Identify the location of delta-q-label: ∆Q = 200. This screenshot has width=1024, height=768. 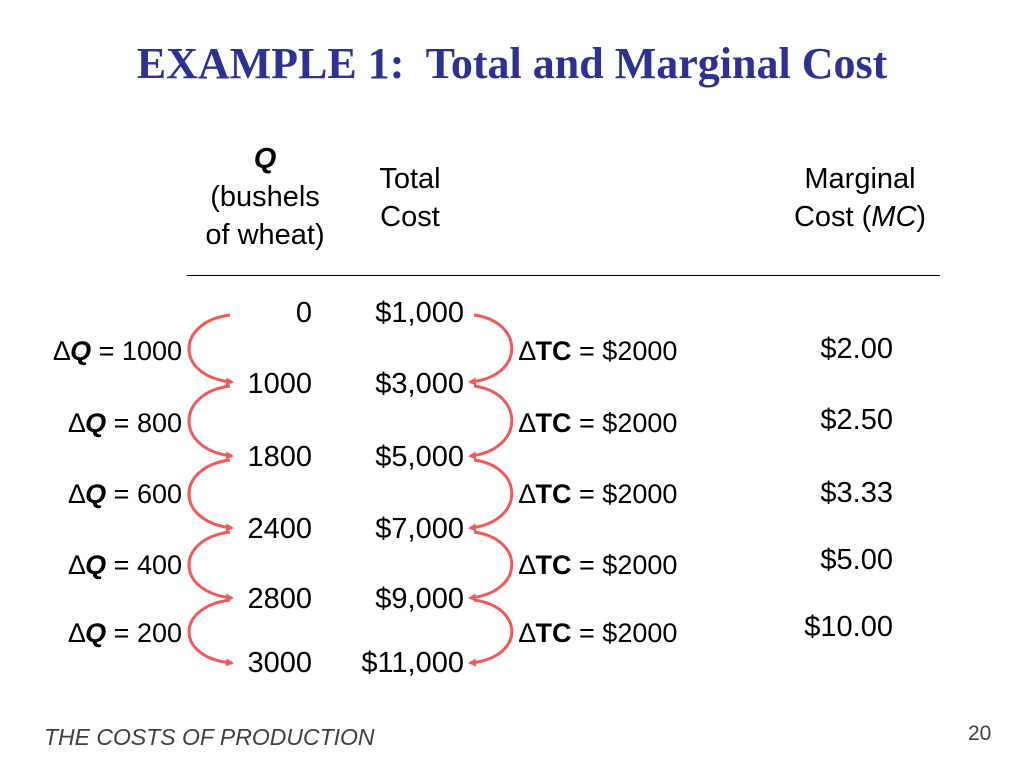
(96, 633).